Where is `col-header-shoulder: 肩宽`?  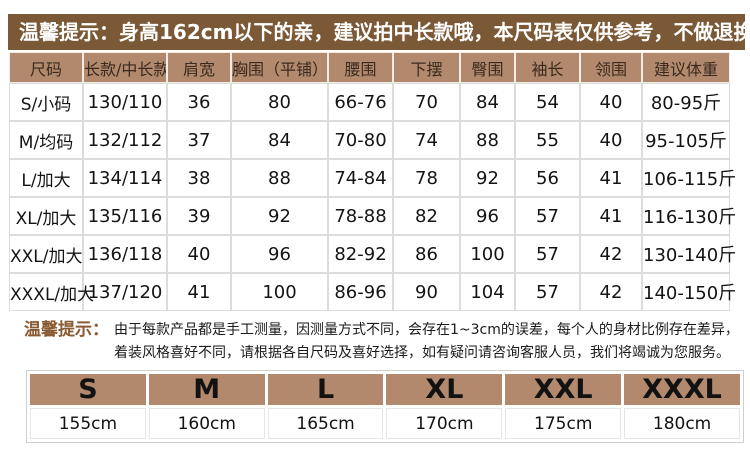
col-header-shoulder: 肩宽 is located at coordinates (199, 67).